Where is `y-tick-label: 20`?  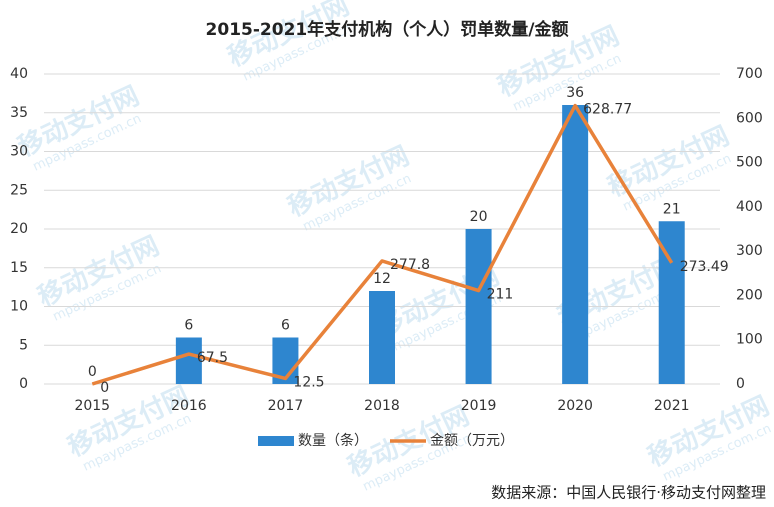
y-tick-label: 20 is located at coordinates (19, 229).